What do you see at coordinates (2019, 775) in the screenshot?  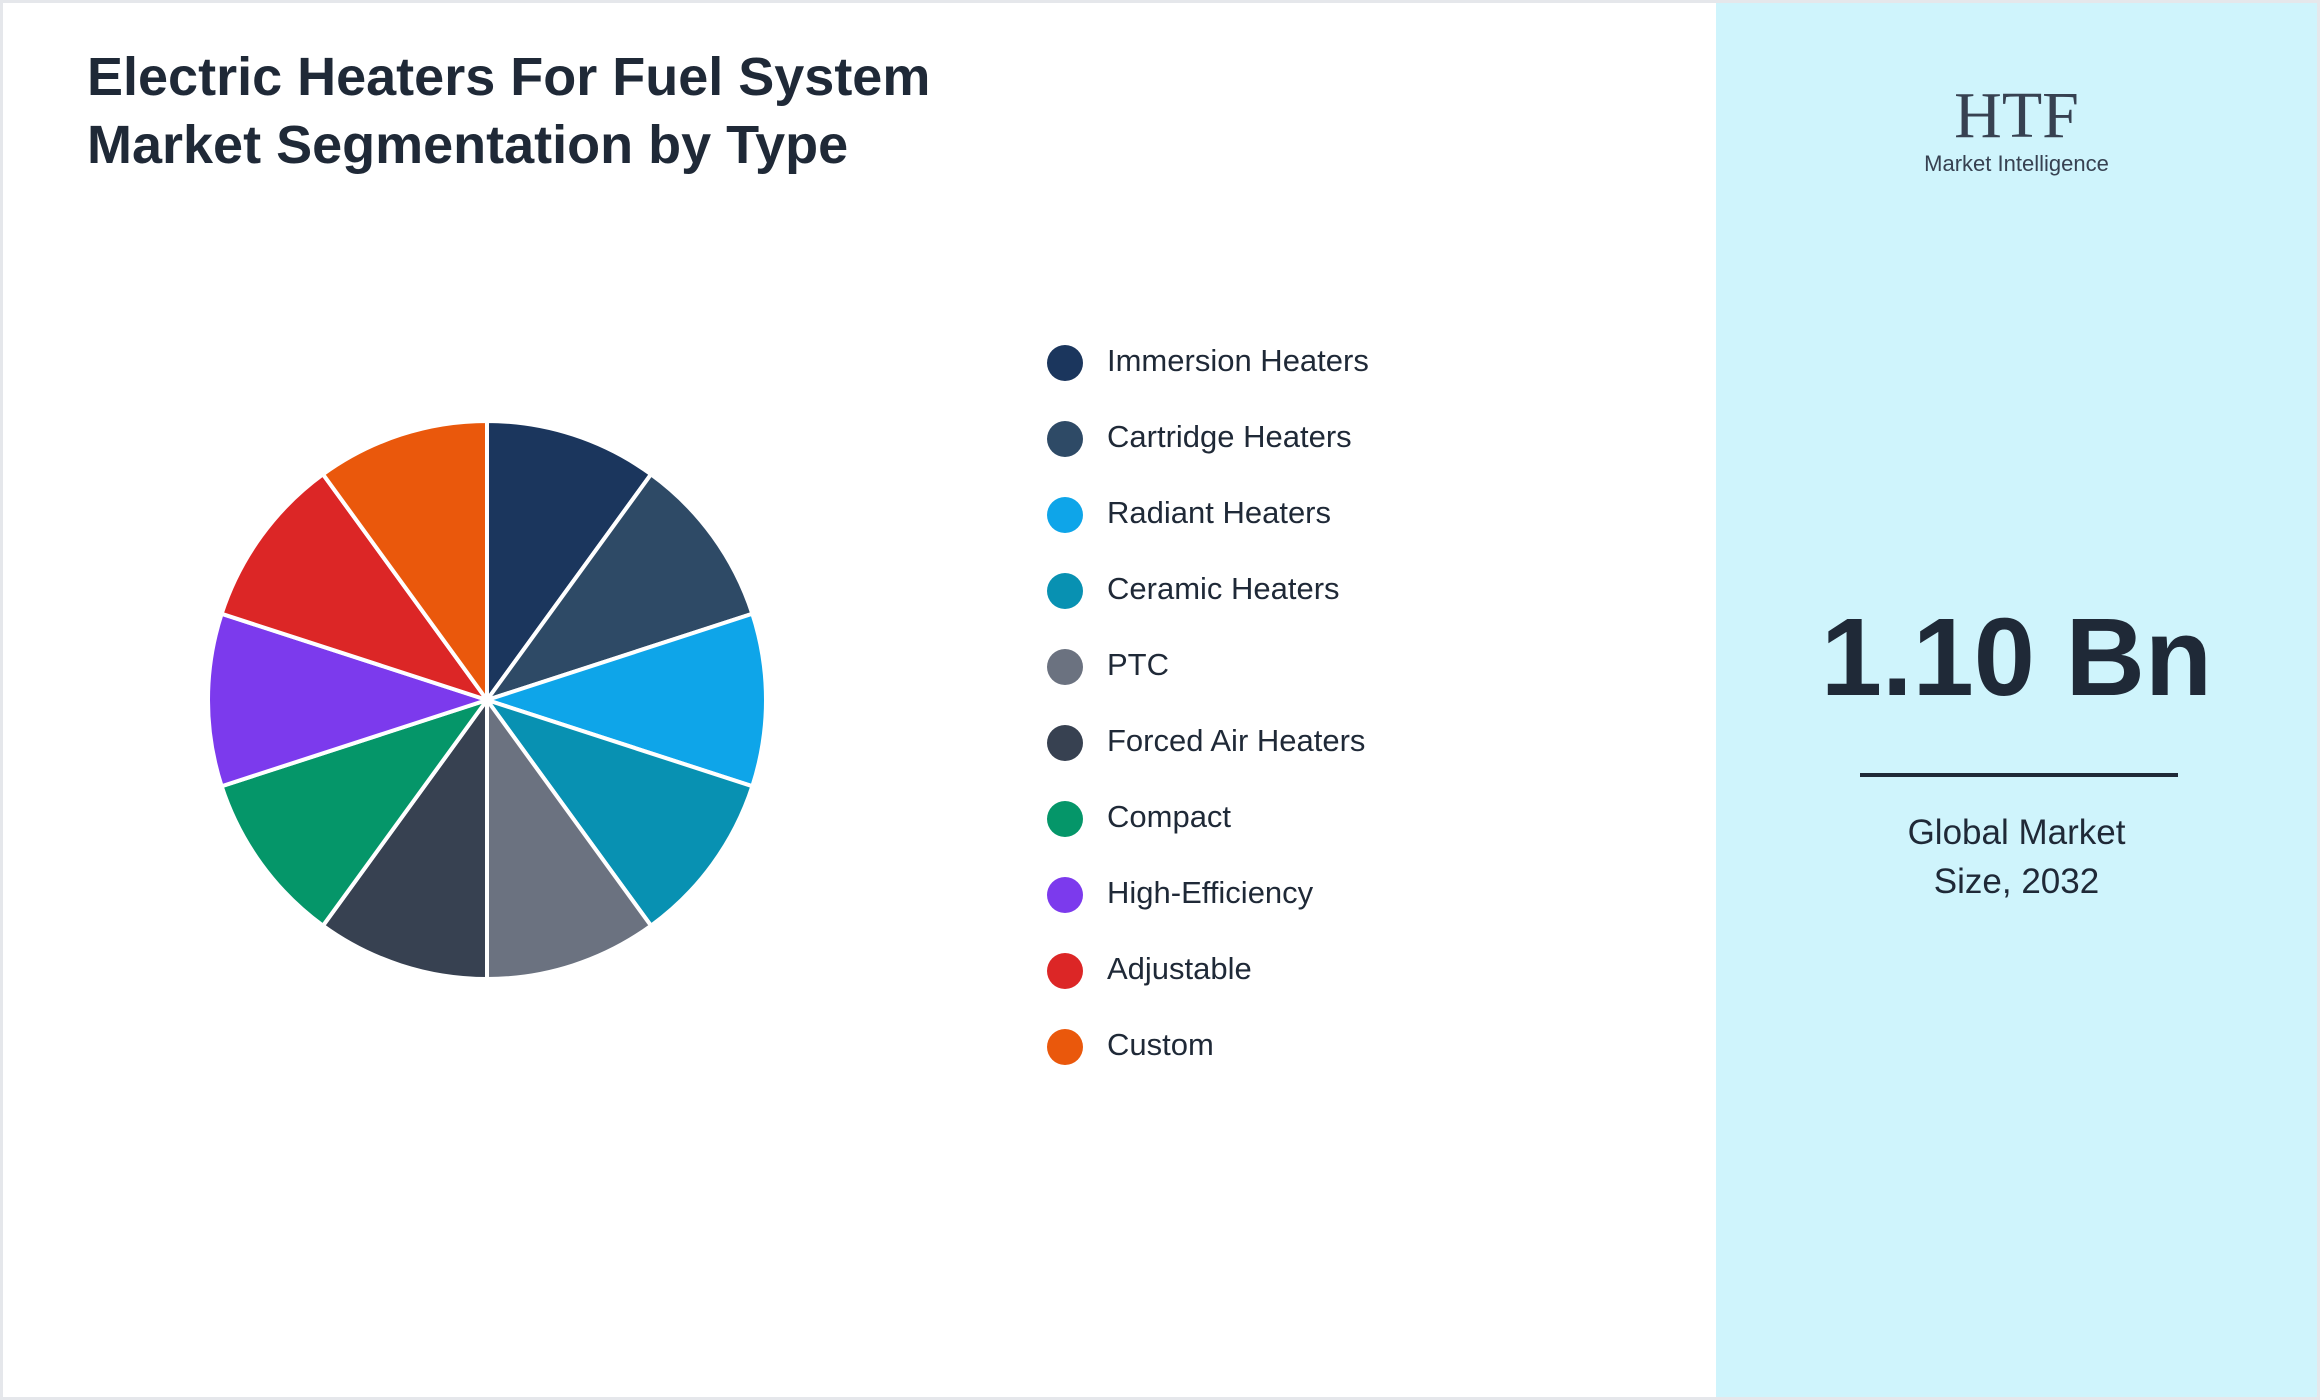 I see `divider` at bounding box center [2019, 775].